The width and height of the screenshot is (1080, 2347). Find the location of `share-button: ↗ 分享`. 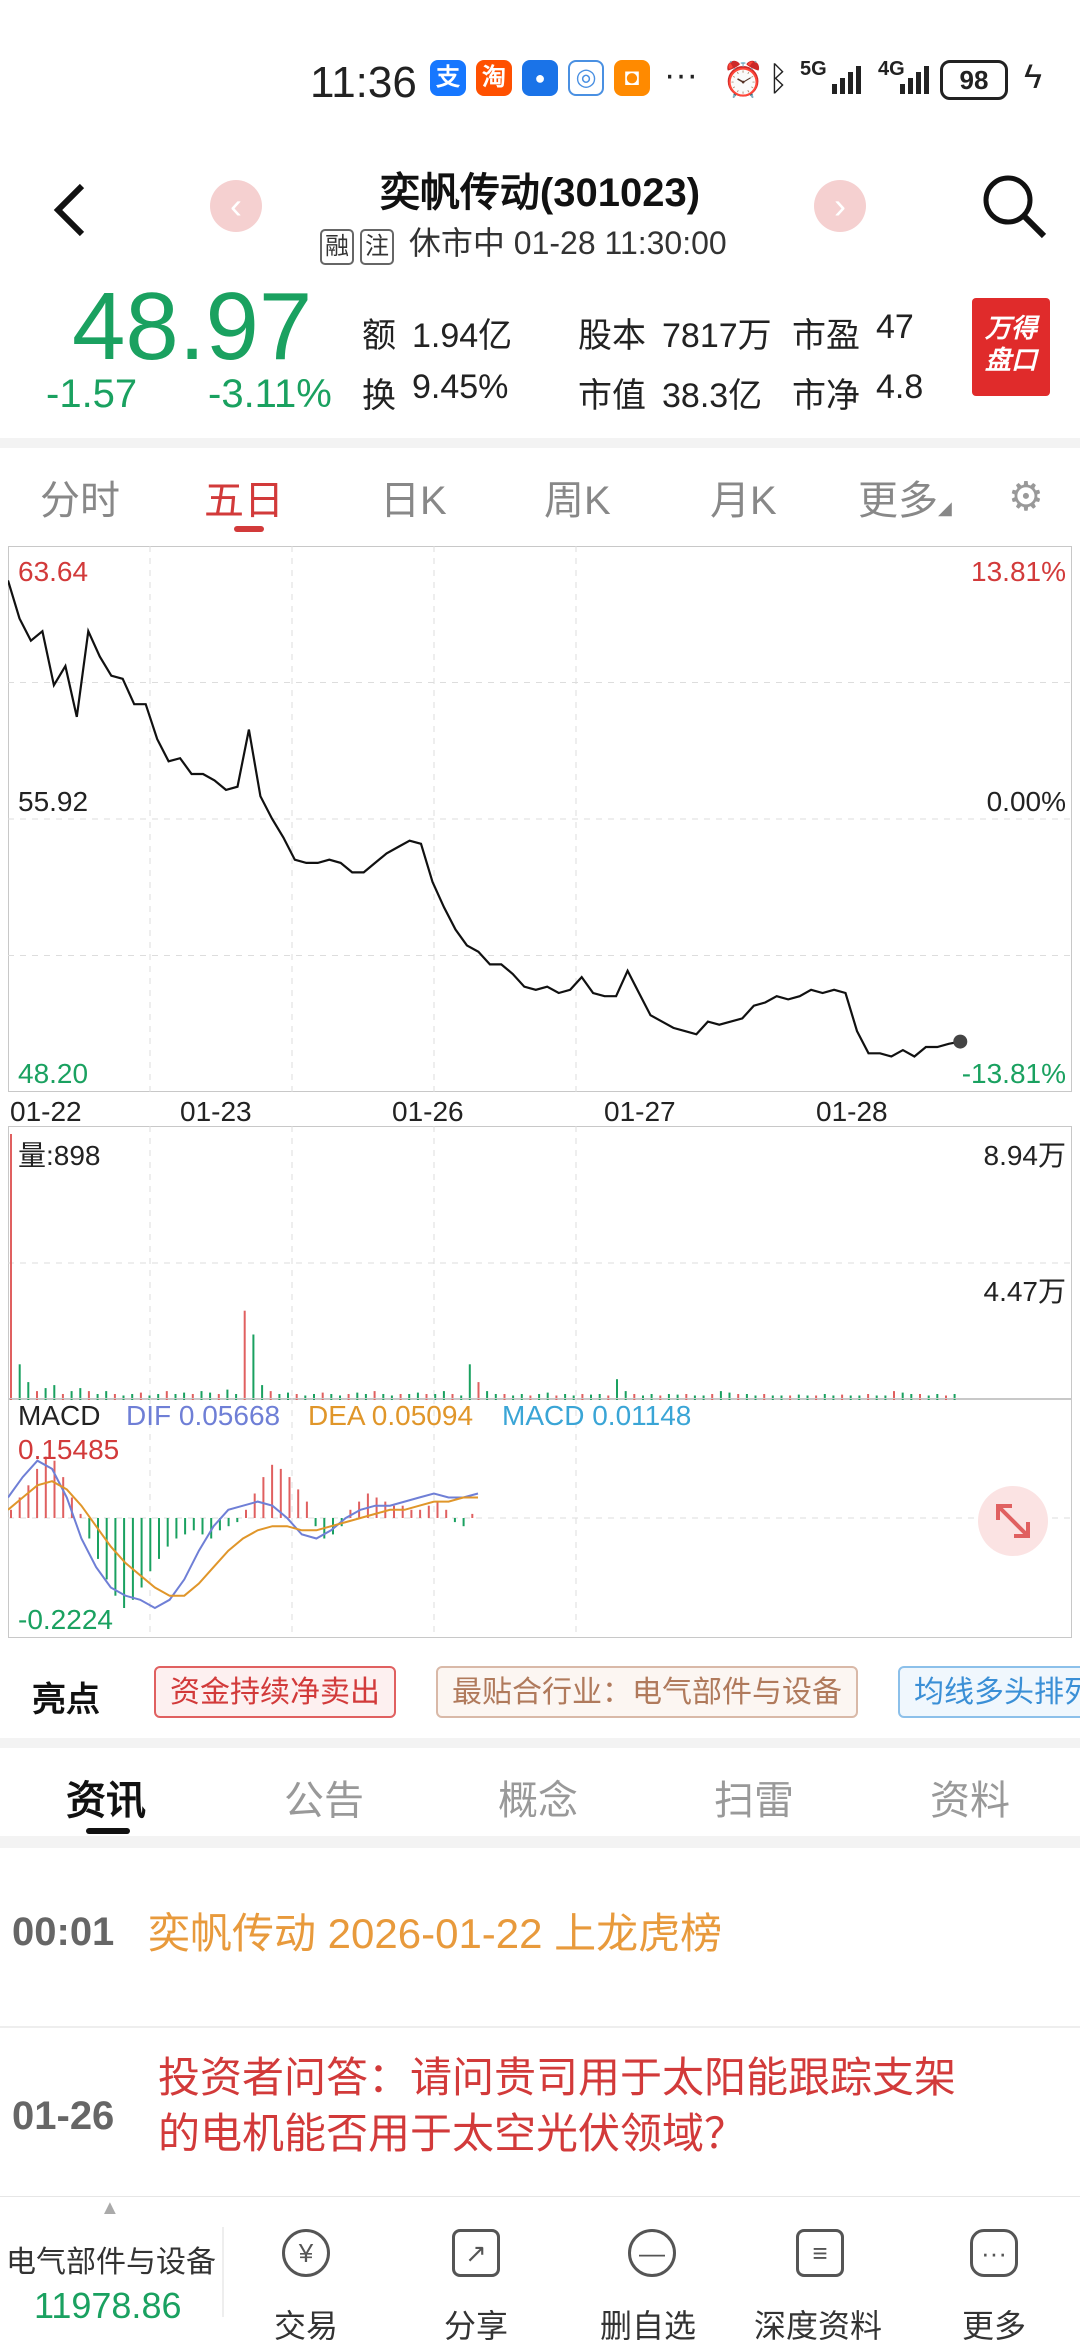

share-button: ↗ 分享 is located at coordinates (476, 2270).